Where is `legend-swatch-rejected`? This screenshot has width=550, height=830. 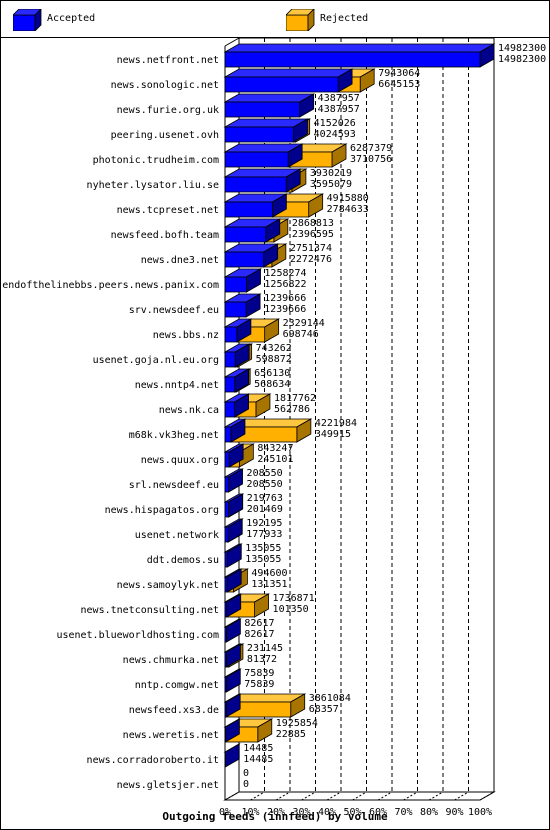 legend-swatch-rejected is located at coordinates (300, 20).